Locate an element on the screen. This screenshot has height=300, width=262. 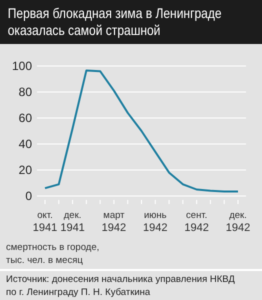
x-tick-label: июнь 1942 is located at coordinates (155, 222).